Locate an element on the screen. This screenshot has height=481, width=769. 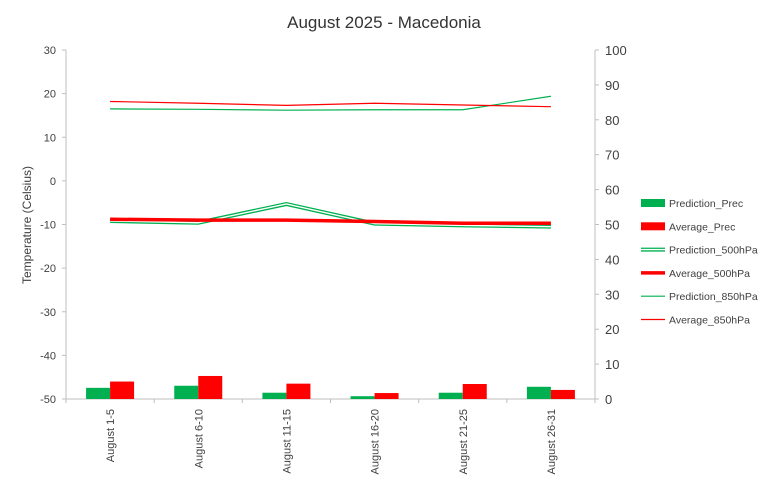
line-prediction-500hpa-inner is located at coordinates (330, 215).